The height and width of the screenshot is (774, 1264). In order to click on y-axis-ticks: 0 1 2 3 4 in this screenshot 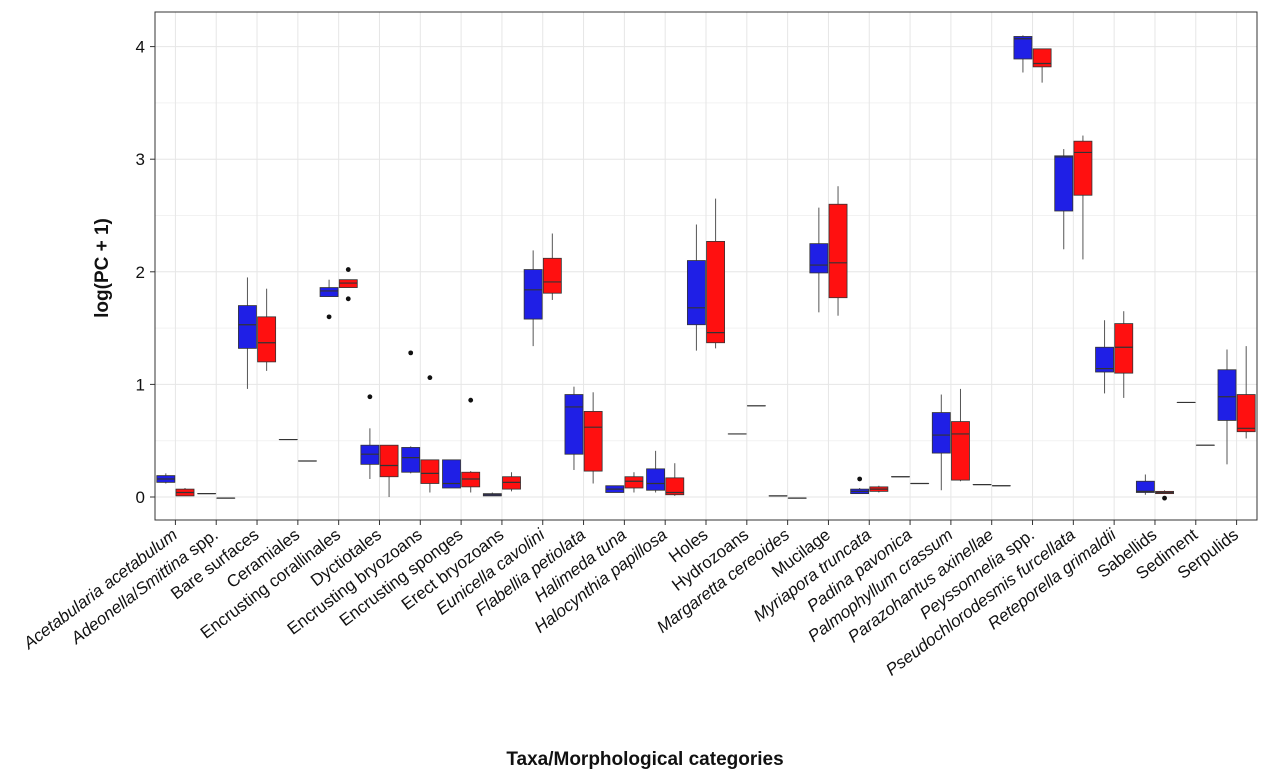, I will do `click(145, 272)`.